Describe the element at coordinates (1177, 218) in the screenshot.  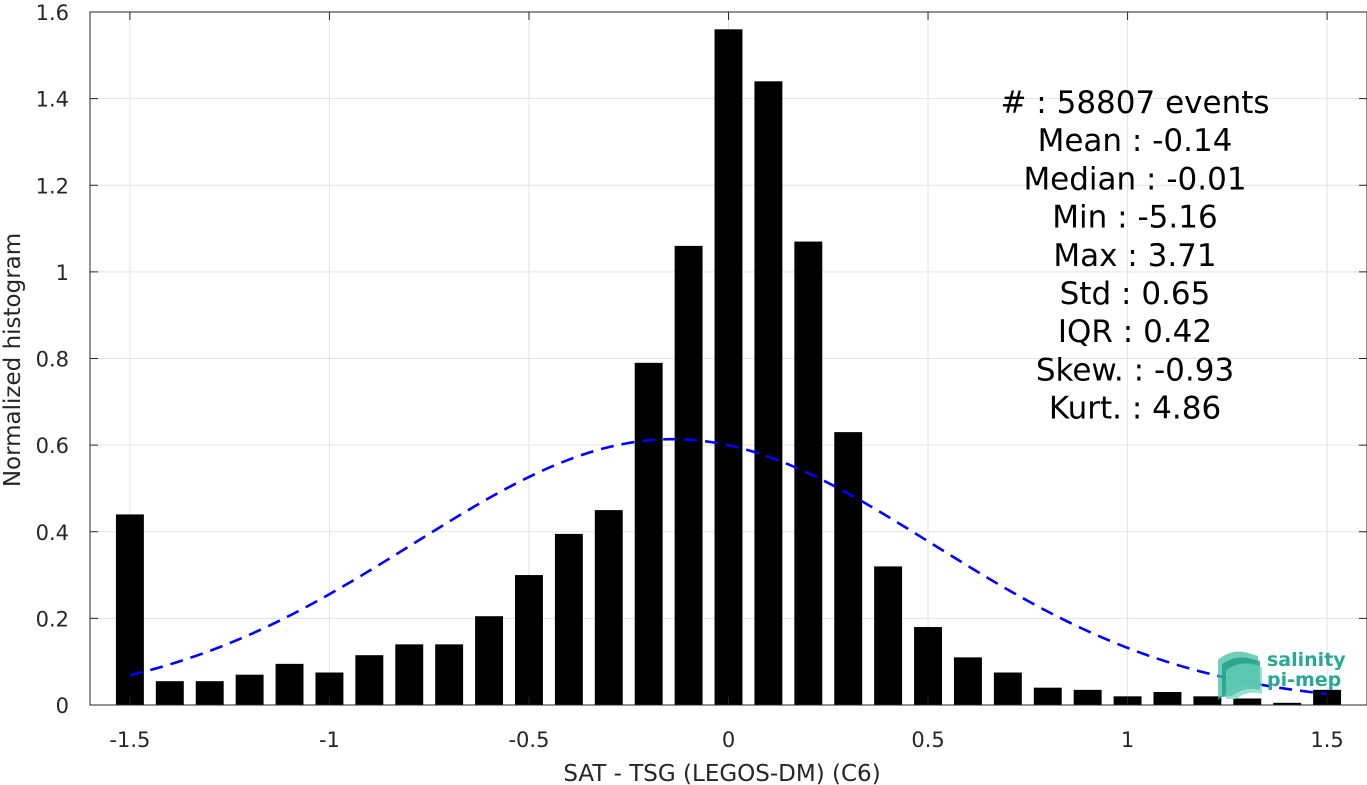
I see `stat-value: -5.16` at that location.